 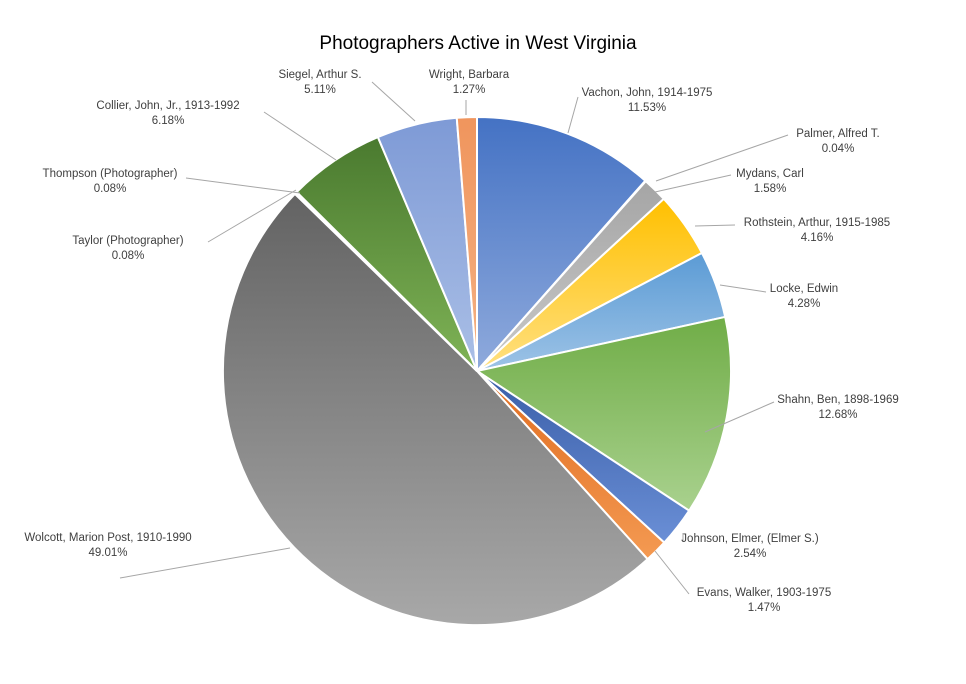 I want to click on data-label-percent: 4.16%, so click(x=817, y=238).